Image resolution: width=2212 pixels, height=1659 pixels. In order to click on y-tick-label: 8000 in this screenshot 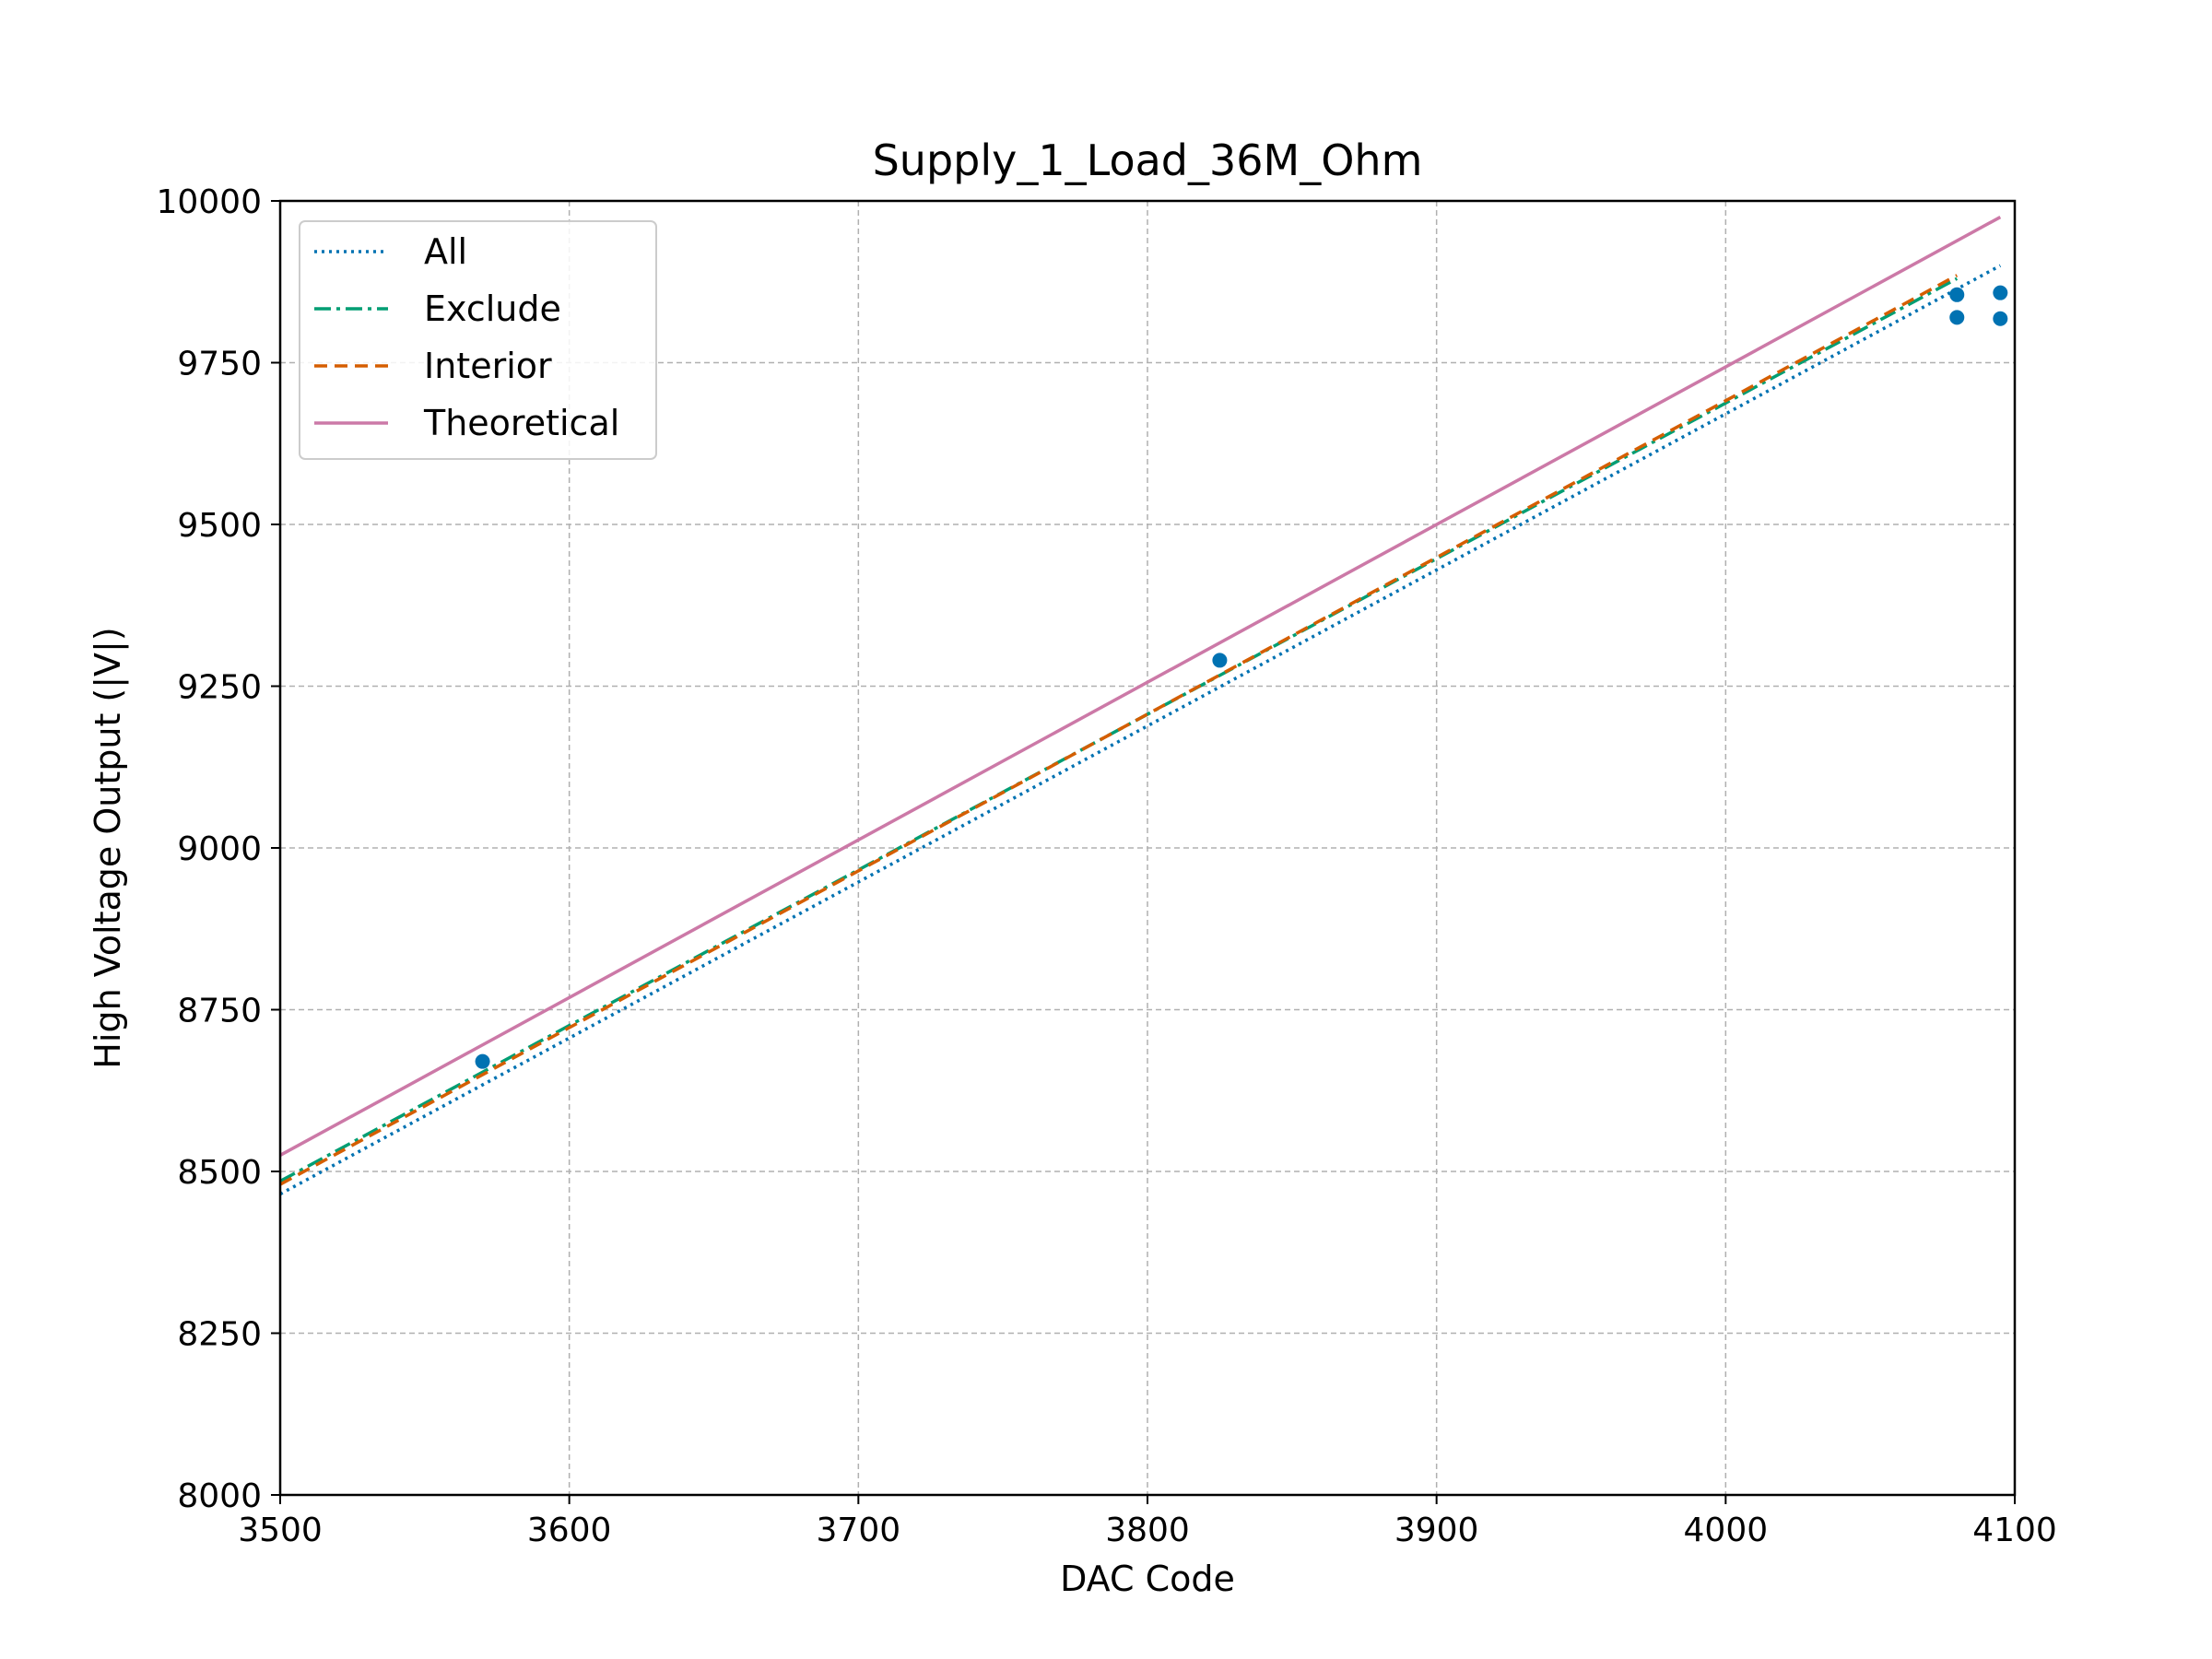, I will do `click(219, 1496)`.